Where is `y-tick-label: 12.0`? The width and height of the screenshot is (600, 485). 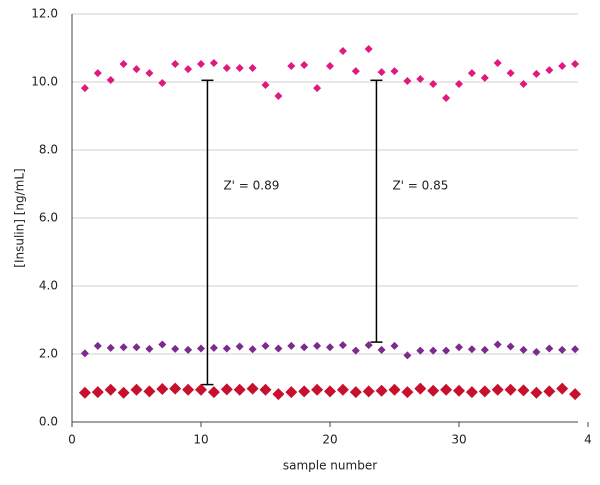 y-tick-label: 12.0 is located at coordinates (44, 14).